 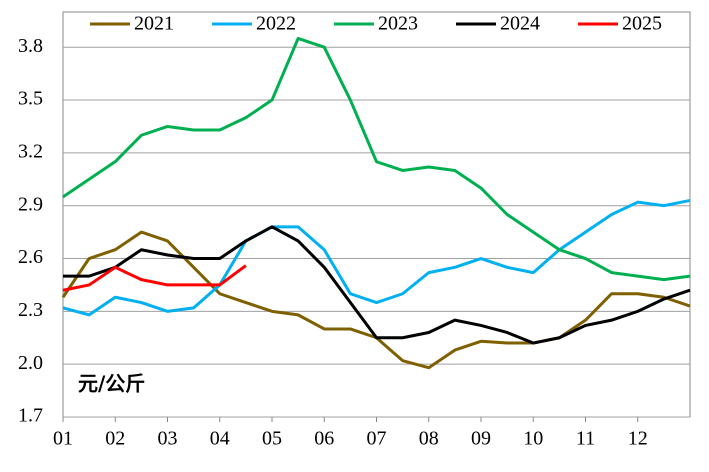 What do you see at coordinates (276, 24) in the screenshot?
I see `legend-label: 2022` at bounding box center [276, 24].